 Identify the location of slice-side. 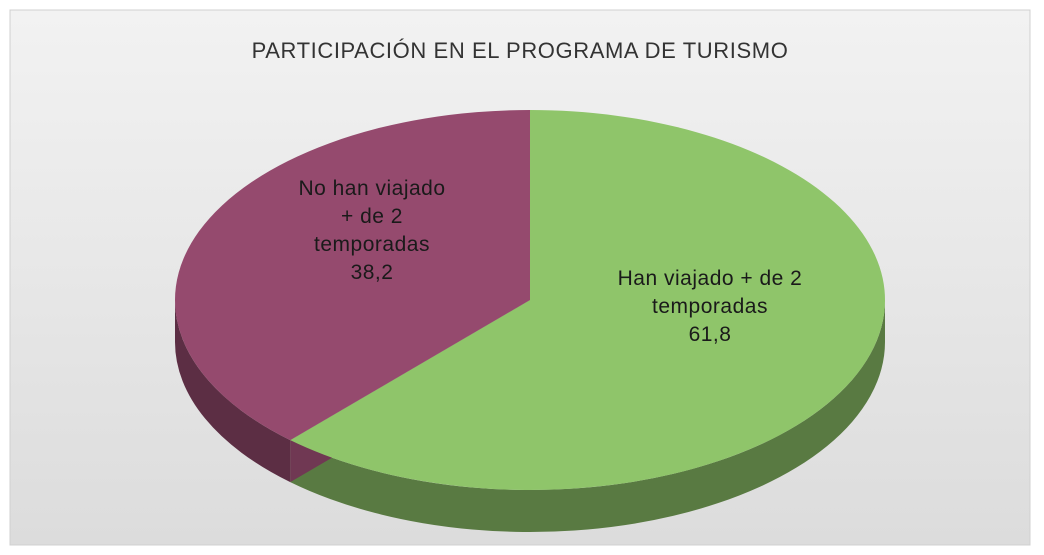
(233, 391).